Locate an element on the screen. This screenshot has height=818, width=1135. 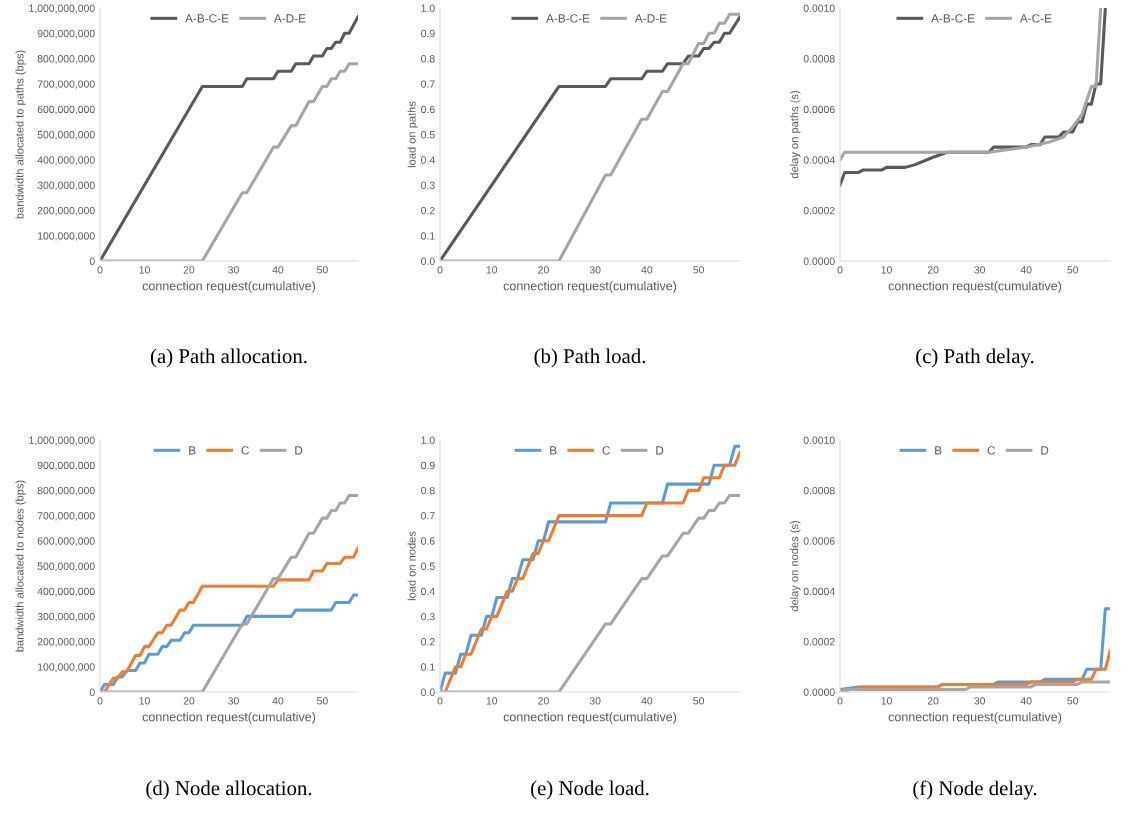
y-tick-label: 600,000,000 is located at coordinates (66, 110).